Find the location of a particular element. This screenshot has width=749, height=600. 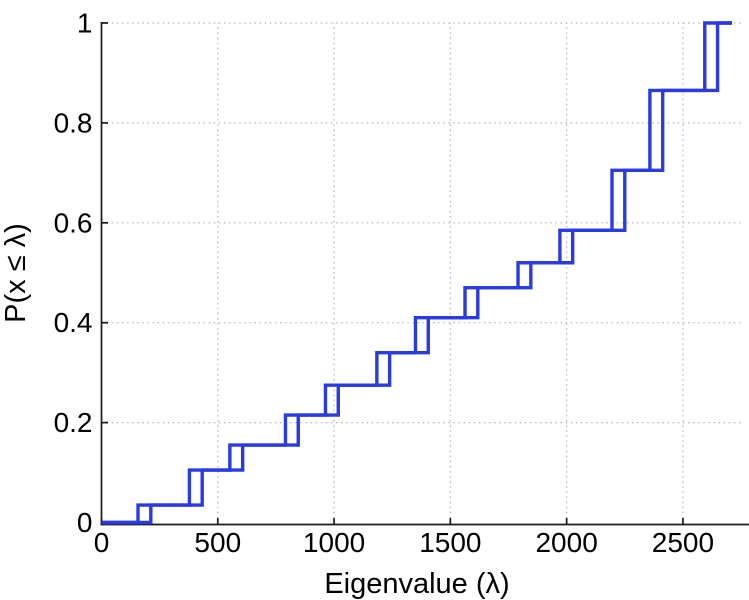

y-axis-label: P(x ≤ λ) is located at coordinates (16, 273).